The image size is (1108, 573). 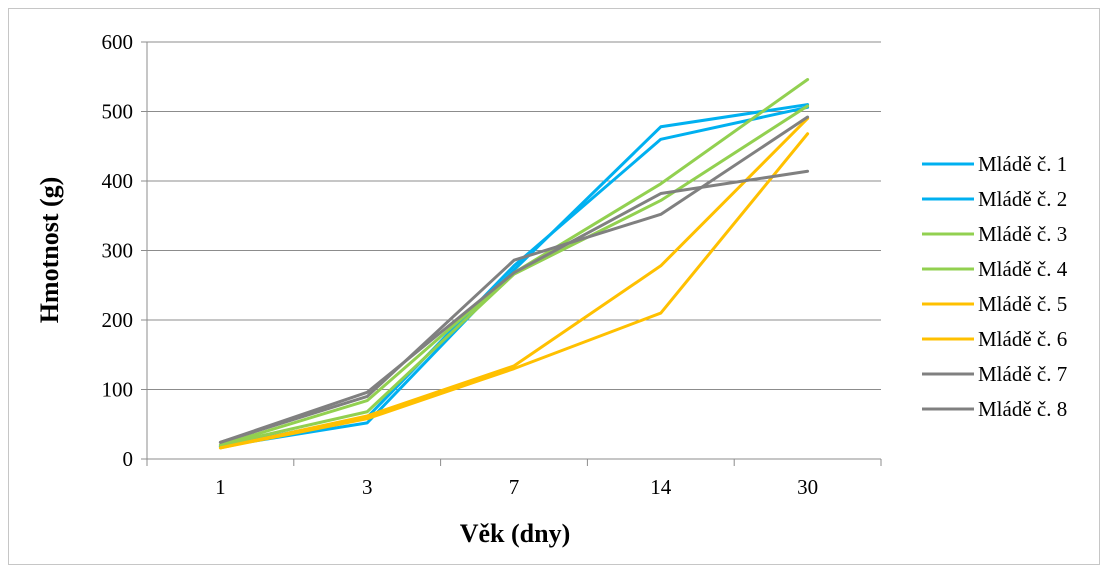 What do you see at coordinates (1022, 374) in the screenshot?
I see `legend-label: Mládě č. 7` at bounding box center [1022, 374].